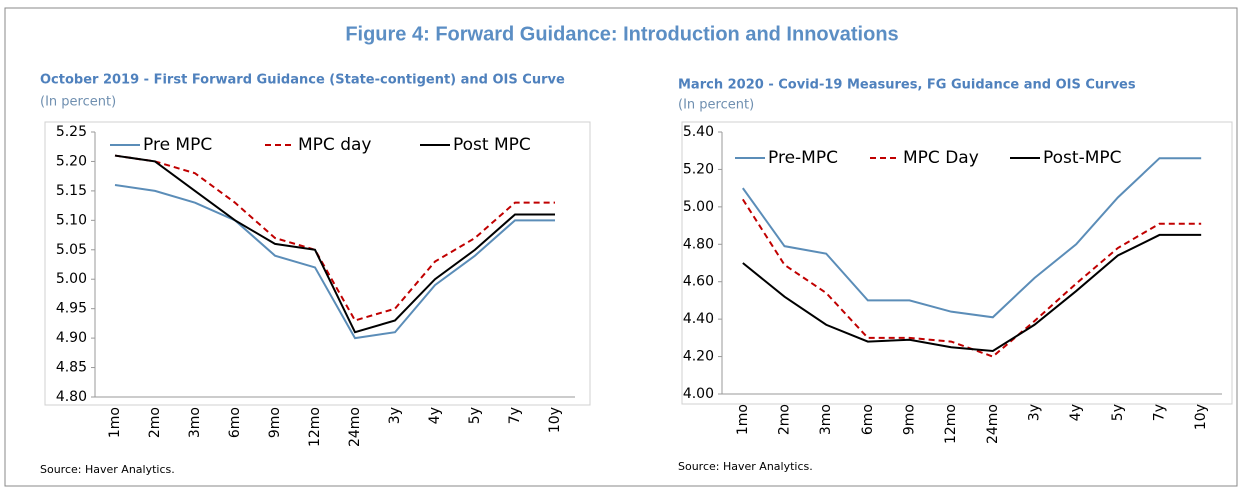  Describe the element at coordinates (698, 394) in the screenshot. I see `y-tick-label: 4.00` at that location.